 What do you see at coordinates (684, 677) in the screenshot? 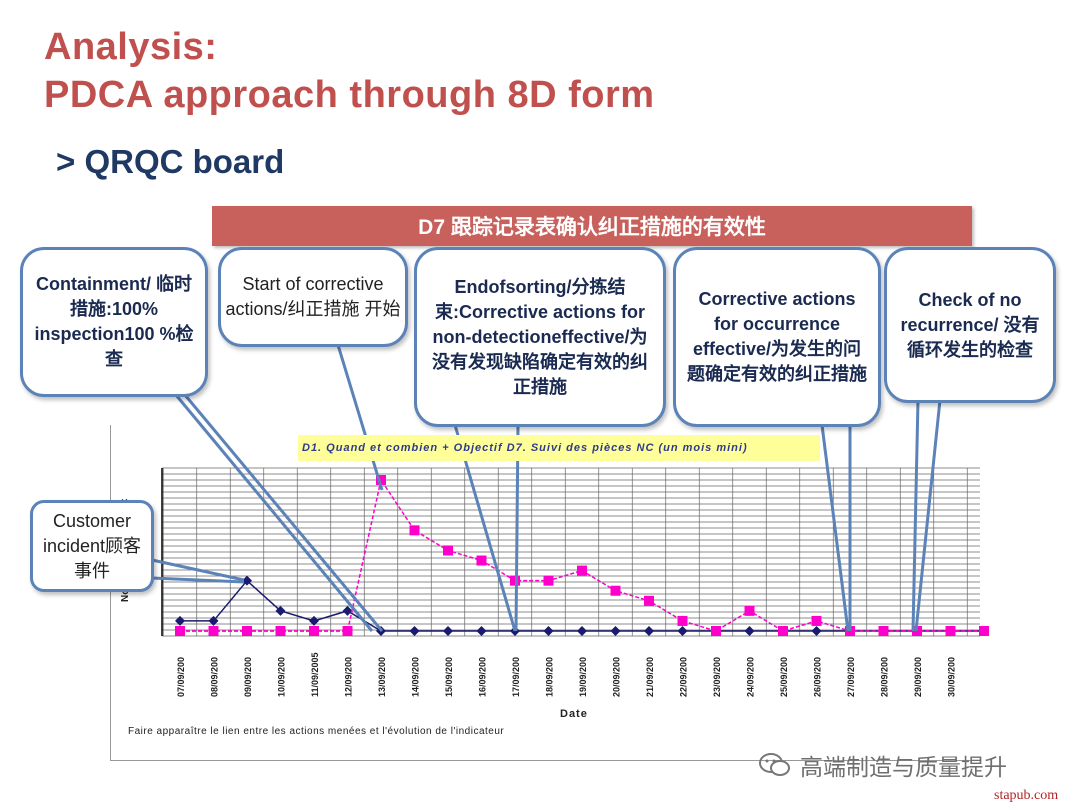
I see `x-tick-label: 22/09/200` at bounding box center [684, 677].